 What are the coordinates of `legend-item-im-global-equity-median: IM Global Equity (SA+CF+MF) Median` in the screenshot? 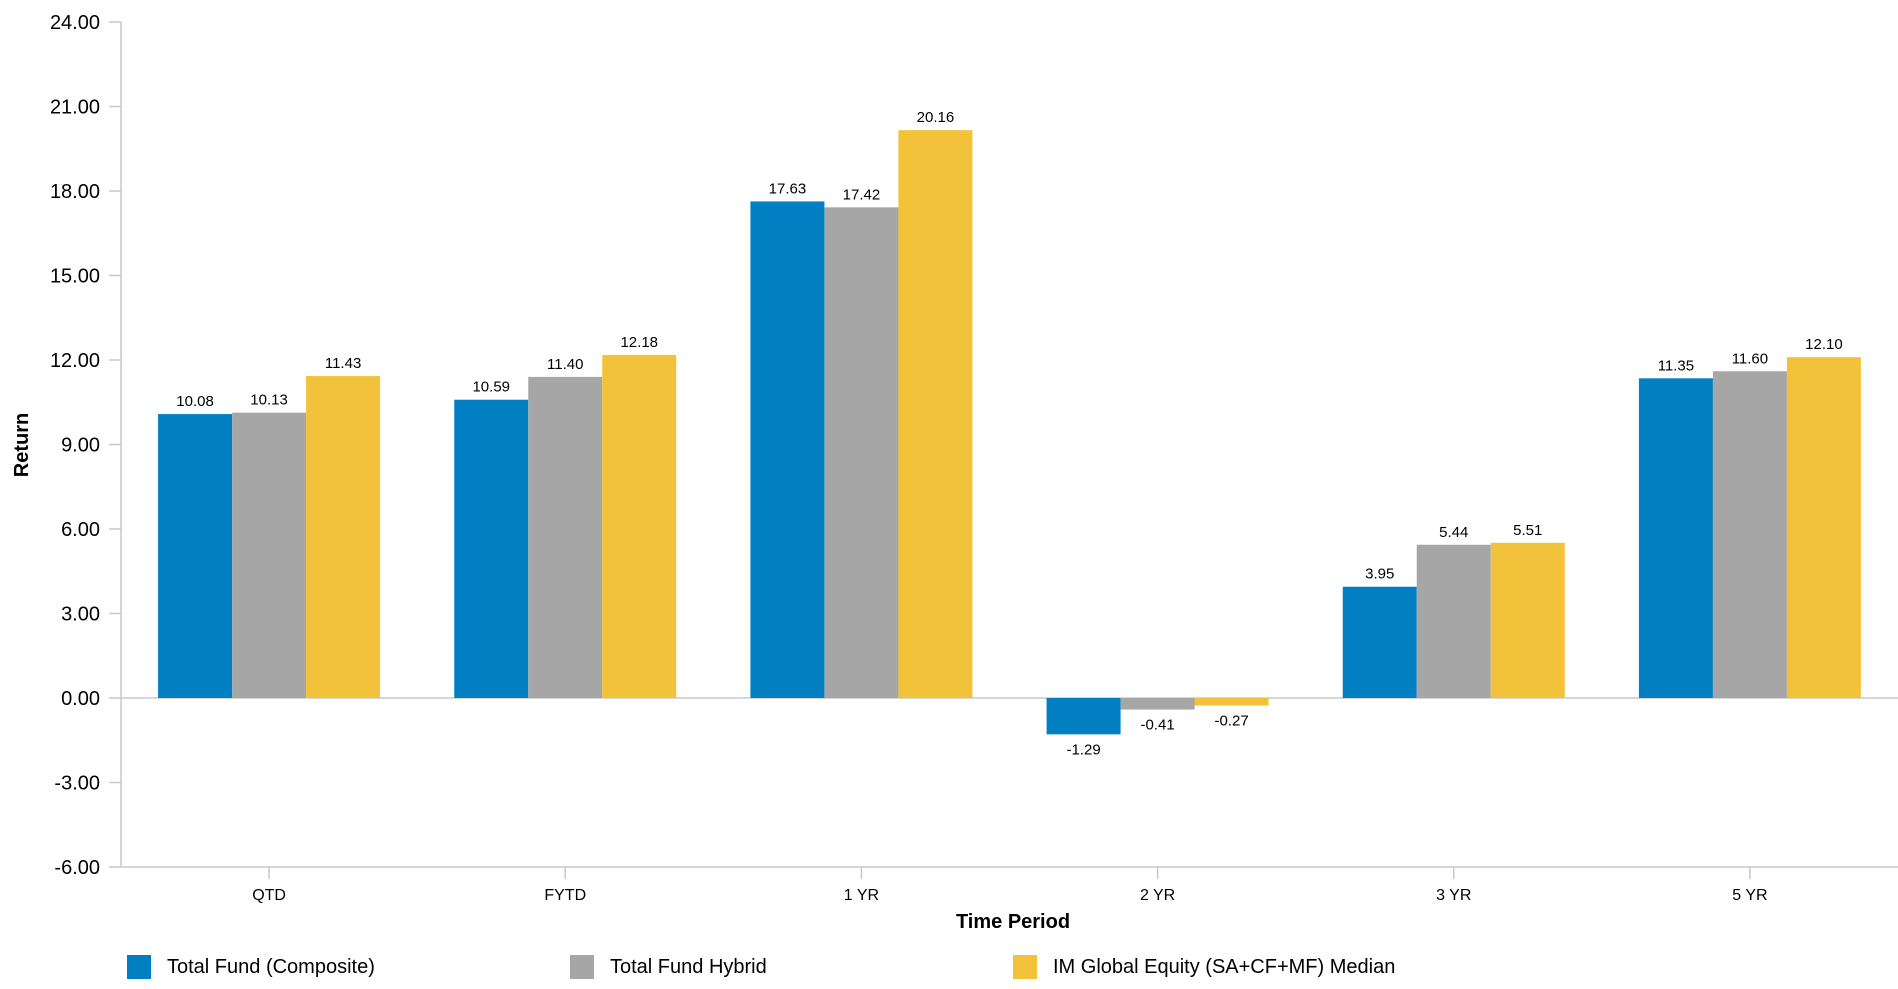 It's located at (1204, 967).